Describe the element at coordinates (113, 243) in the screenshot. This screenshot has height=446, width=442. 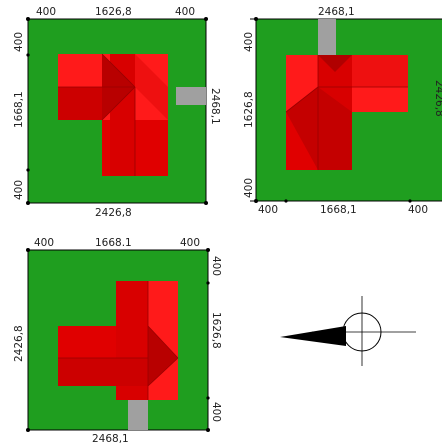
I see `top-dim-middle: 1668.1` at that location.